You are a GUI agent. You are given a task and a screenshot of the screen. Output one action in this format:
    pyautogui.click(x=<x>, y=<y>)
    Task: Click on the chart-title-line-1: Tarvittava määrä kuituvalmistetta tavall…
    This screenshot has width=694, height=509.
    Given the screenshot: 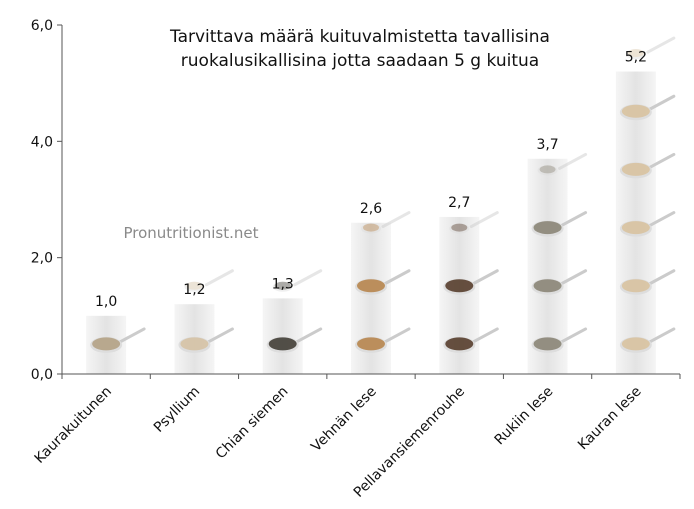 What is the action you would take?
    pyautogui.click(x=359, y=37)
    